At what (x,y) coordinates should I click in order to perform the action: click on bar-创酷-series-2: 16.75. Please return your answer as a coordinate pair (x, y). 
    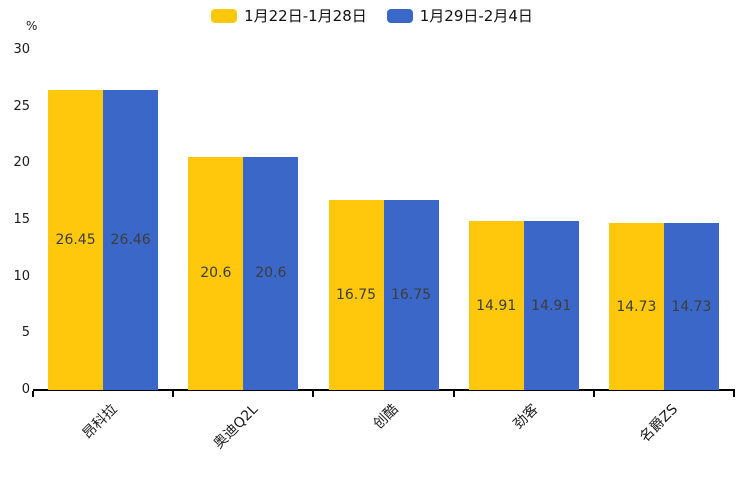
    Looking at the image, I should click on (411, 295).